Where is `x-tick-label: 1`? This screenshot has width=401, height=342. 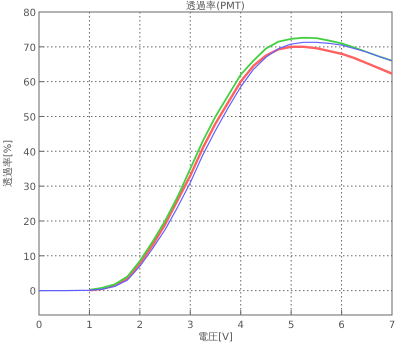 x-tick-label: 1 is located at coordinates (89, 325).